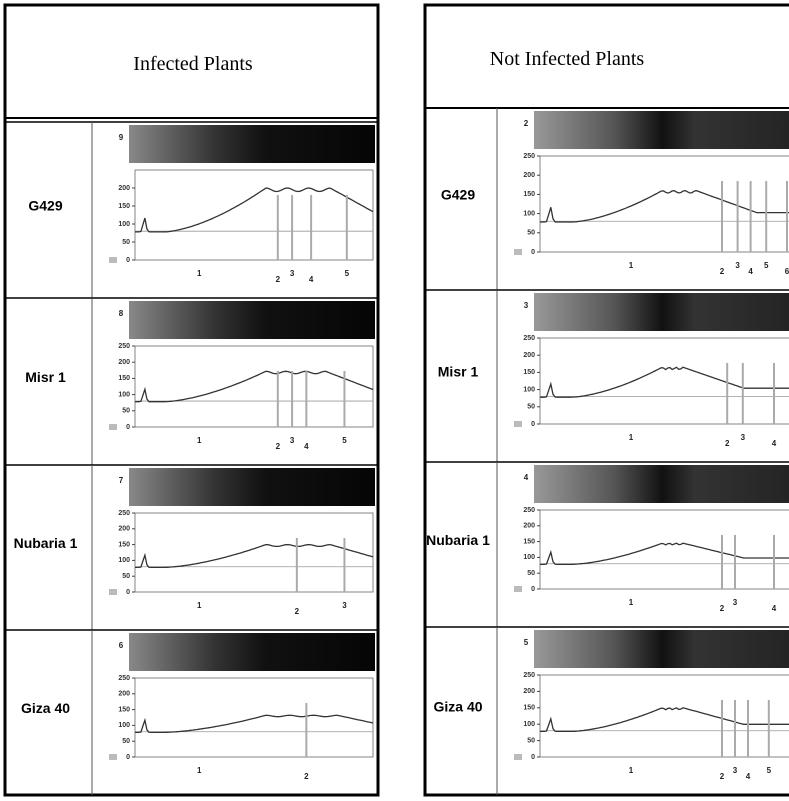 The image size is (789, 801). I want to click on variety-label: Nubaria 1, so click(46, 543).